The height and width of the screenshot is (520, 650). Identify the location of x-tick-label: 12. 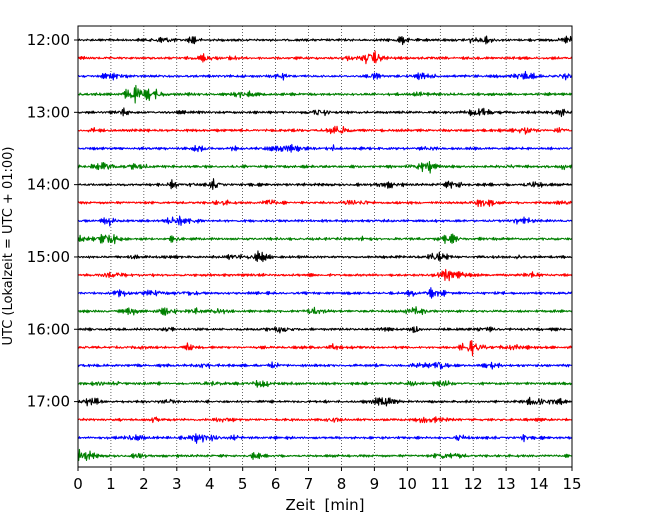
(473, 484).